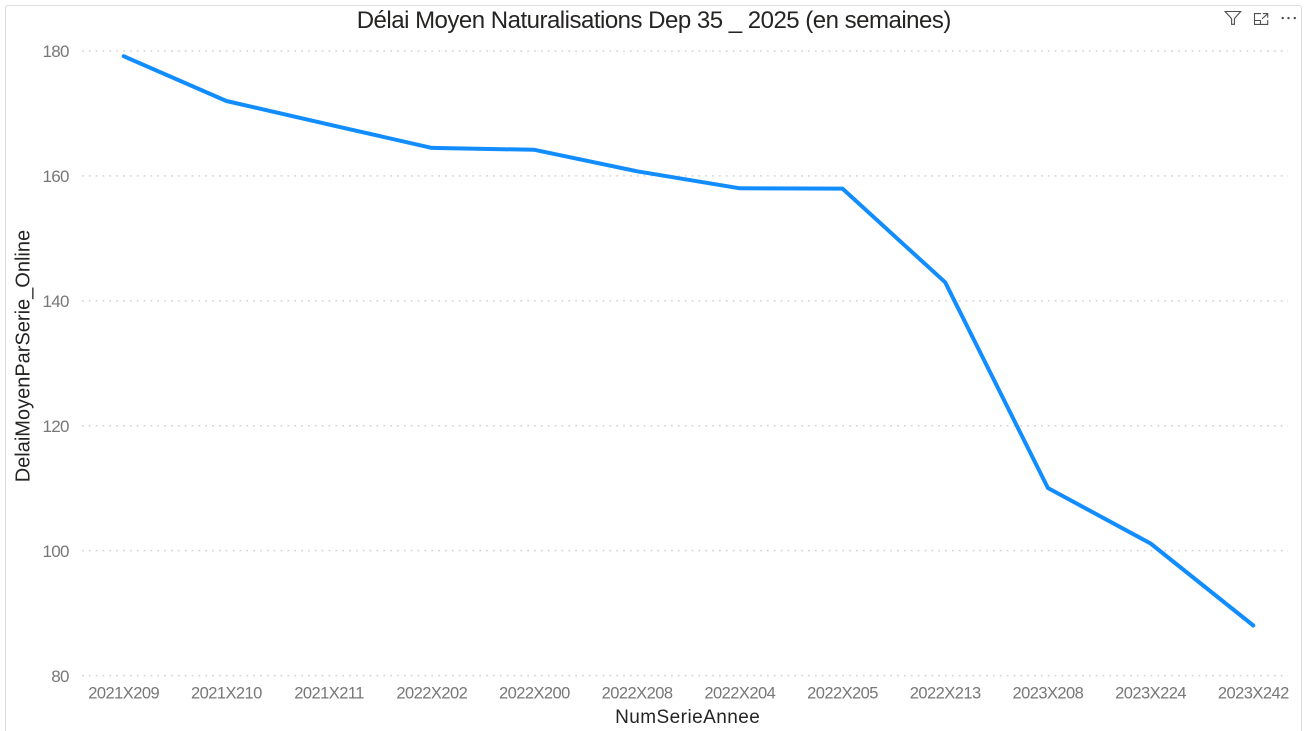  What do you see at coordinates (534, 694) in the screenshot?
I see `svg-text: 2022X200` at bounding box center [534, 694].